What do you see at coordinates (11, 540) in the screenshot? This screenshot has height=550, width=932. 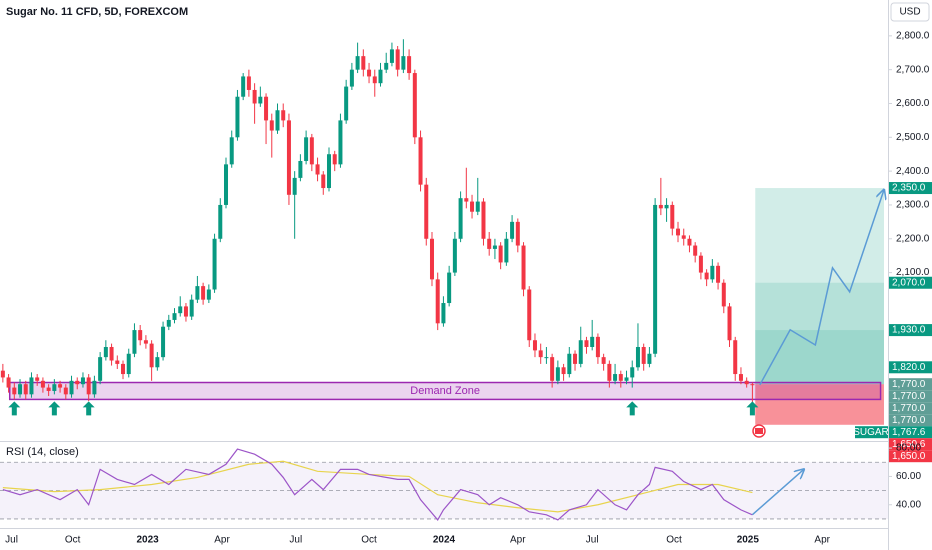 I see `x-tick-label: Jul` at bounding box center [11, 540].